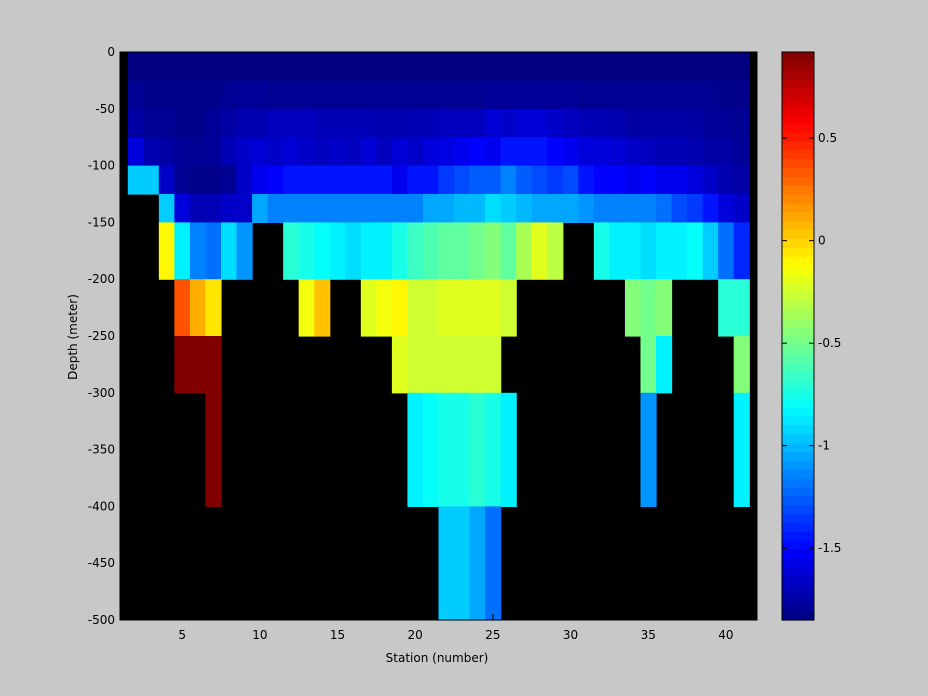 Image resolution: width=928 pixels, height=696 pixels. I want to click on x-tick-label: 20, so click(415, 635).